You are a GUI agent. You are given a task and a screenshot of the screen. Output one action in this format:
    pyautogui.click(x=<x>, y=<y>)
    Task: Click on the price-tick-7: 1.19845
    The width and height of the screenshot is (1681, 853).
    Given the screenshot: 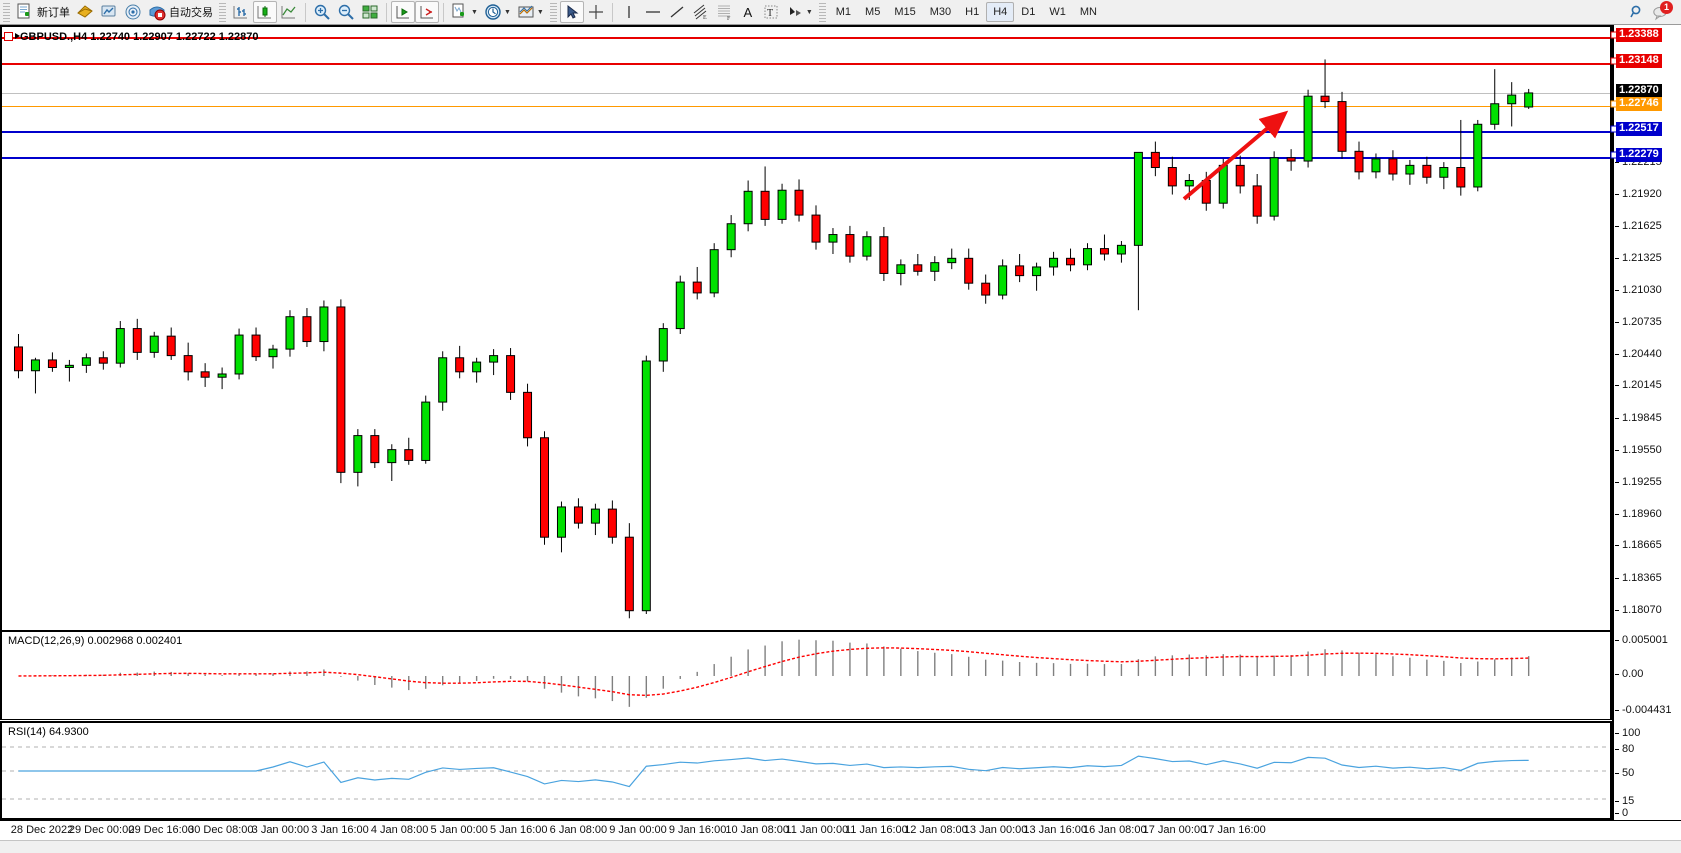 What is the action you would take?
    pyautogui.click(x=1638, y=417)
    